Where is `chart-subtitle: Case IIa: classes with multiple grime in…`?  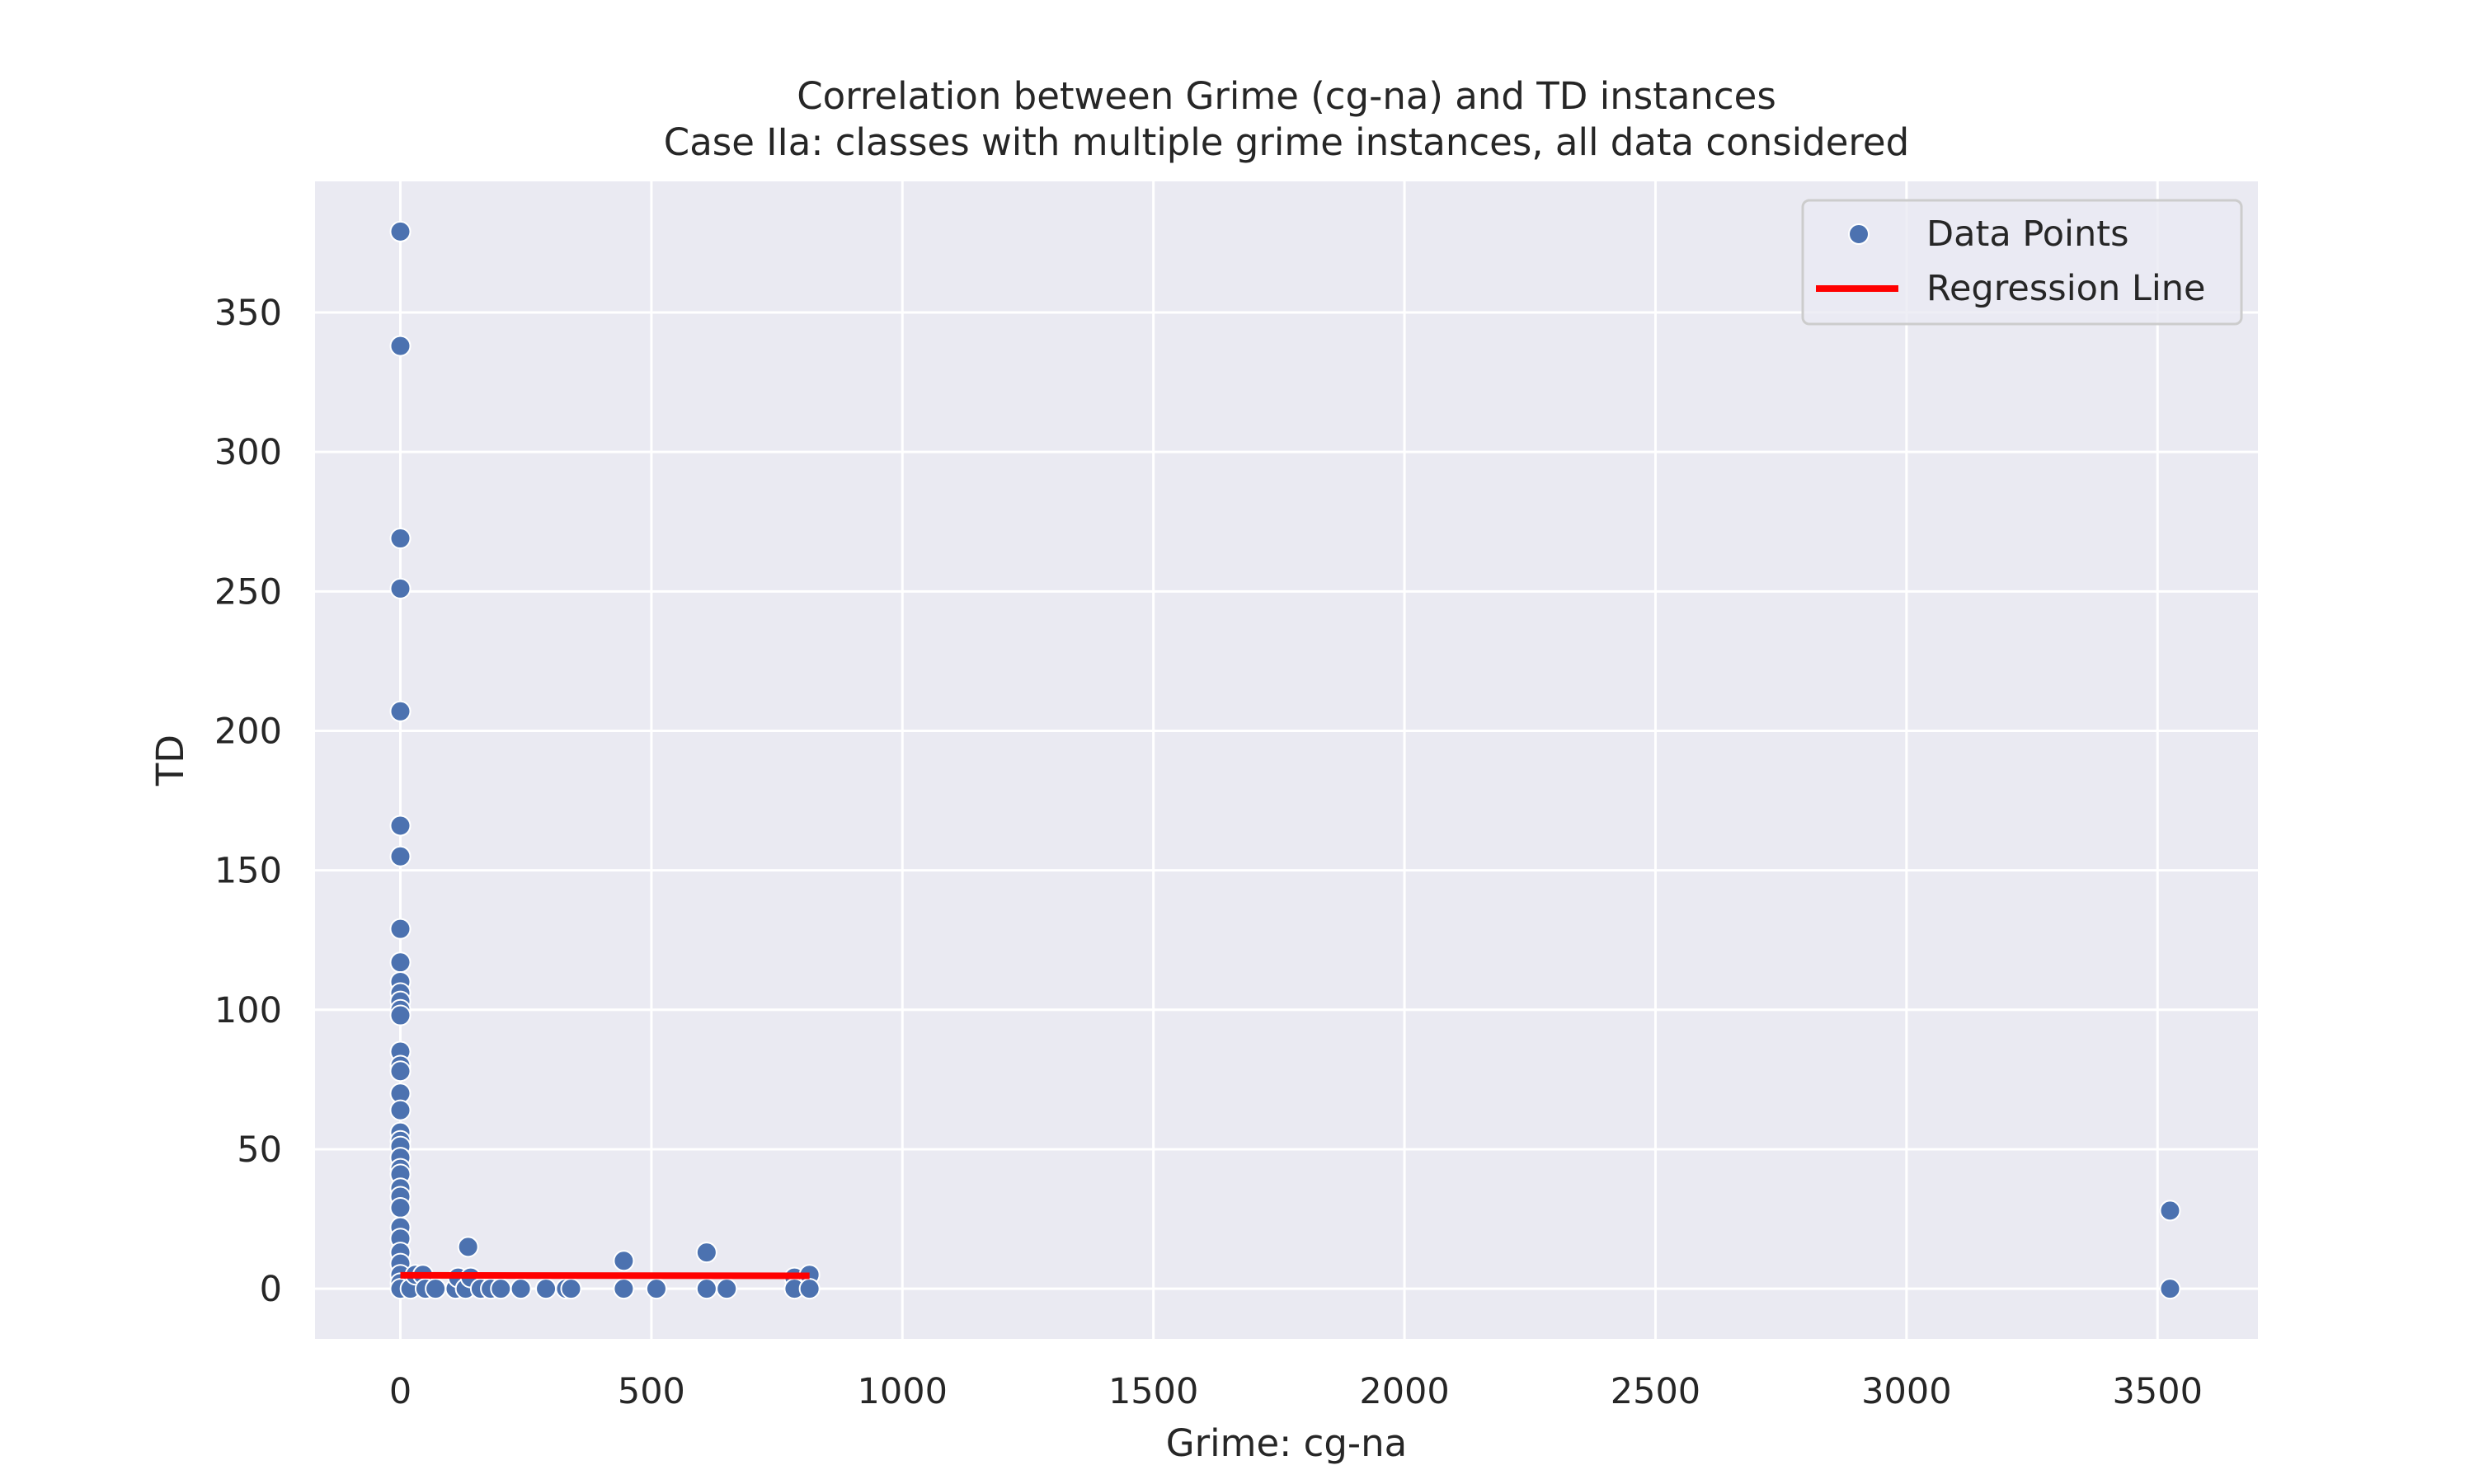
chart-subtitle: Case IIa: classes with multiple grime in… is located at coordinates (1286, 142).